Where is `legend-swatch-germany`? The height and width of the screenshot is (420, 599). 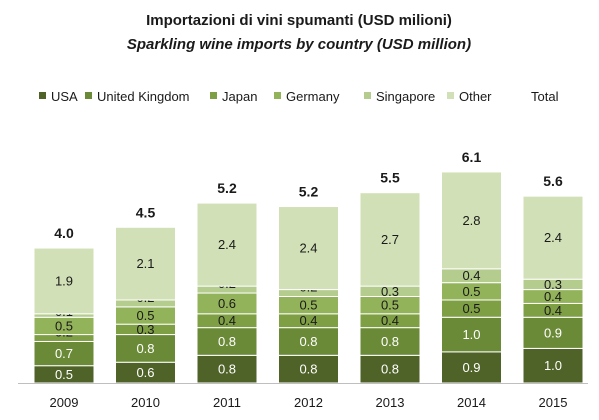
legend-swatch-germany is located at coordinates (277, 95).